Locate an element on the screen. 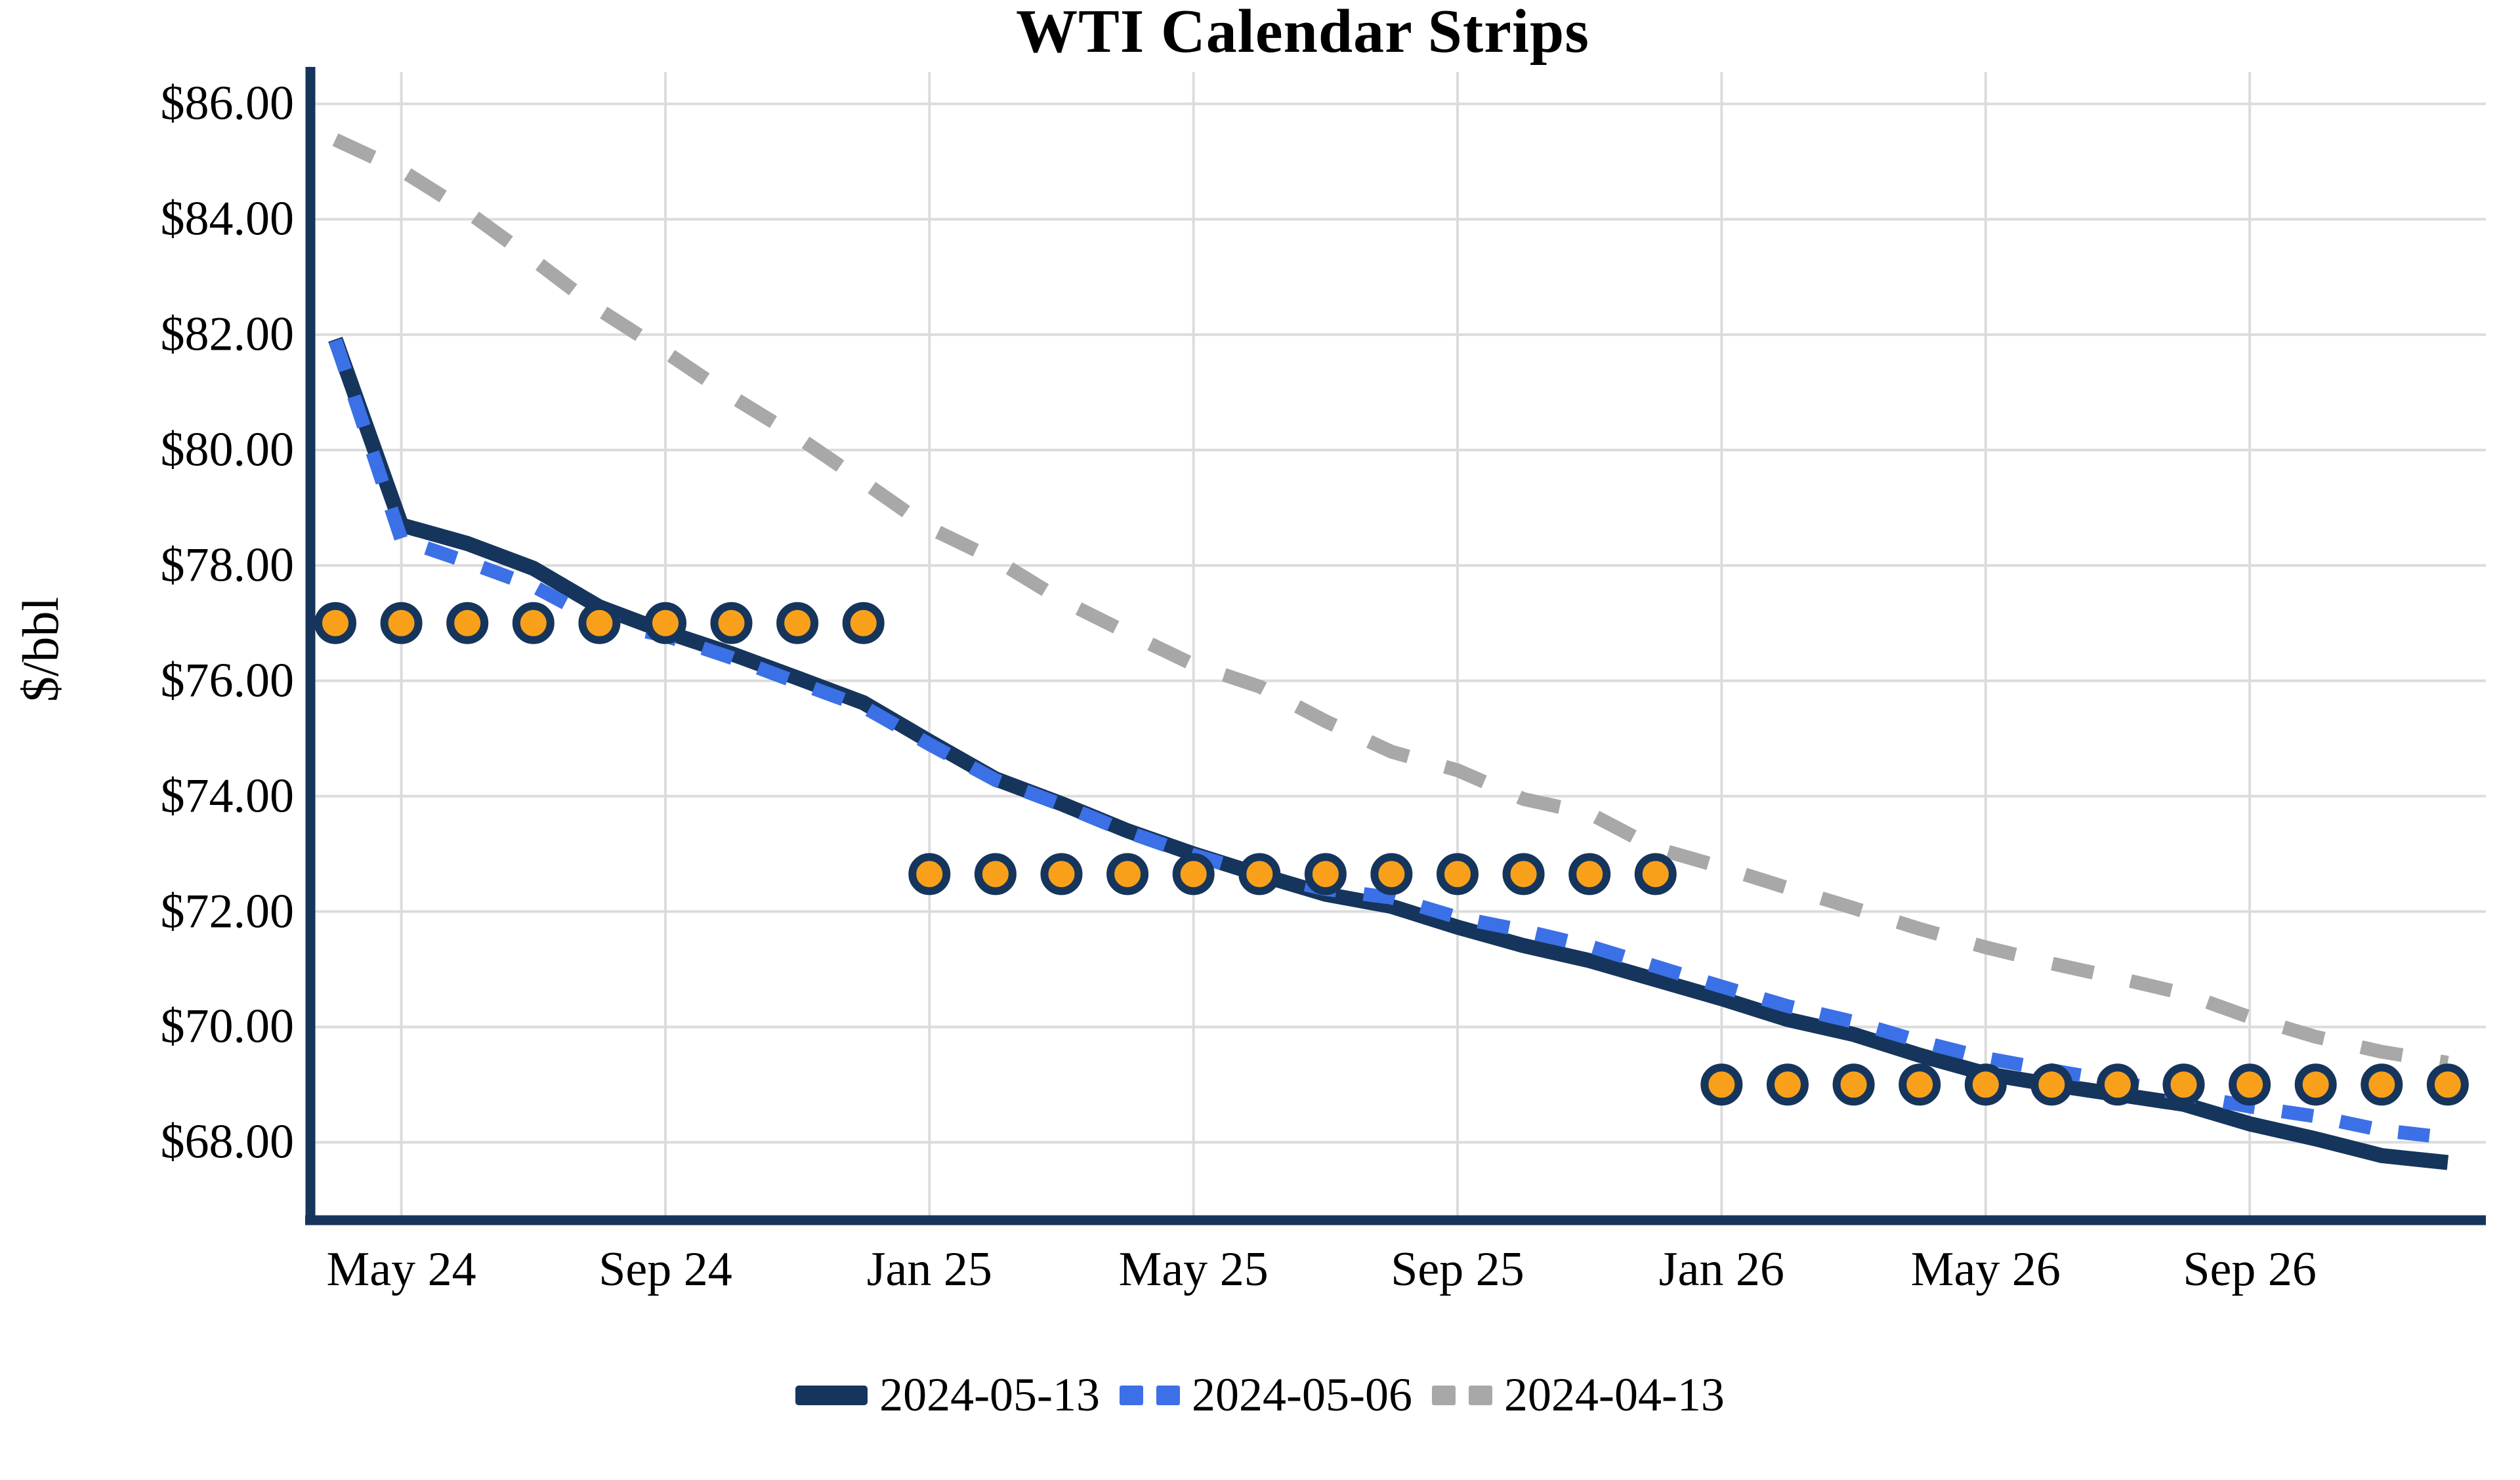 This screenshot has height=1480, width=2520. y-tick-label: $82.00 is located at coordinates (227, 334).